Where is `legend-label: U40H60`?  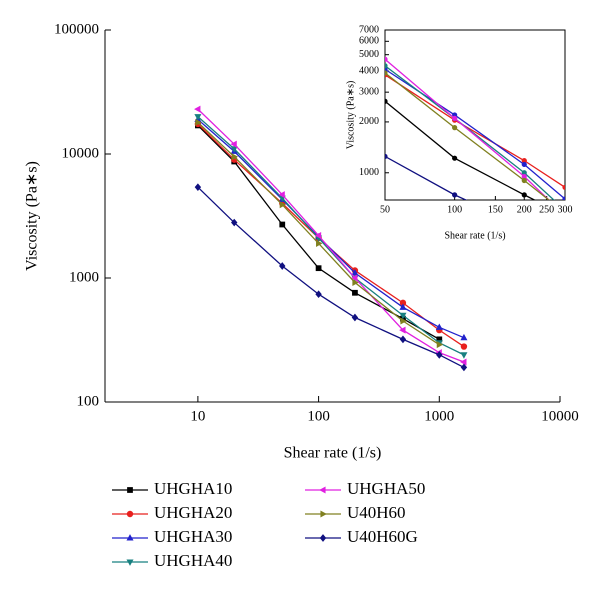
legend-label: U40H60 is located at coordinates (376, 512).